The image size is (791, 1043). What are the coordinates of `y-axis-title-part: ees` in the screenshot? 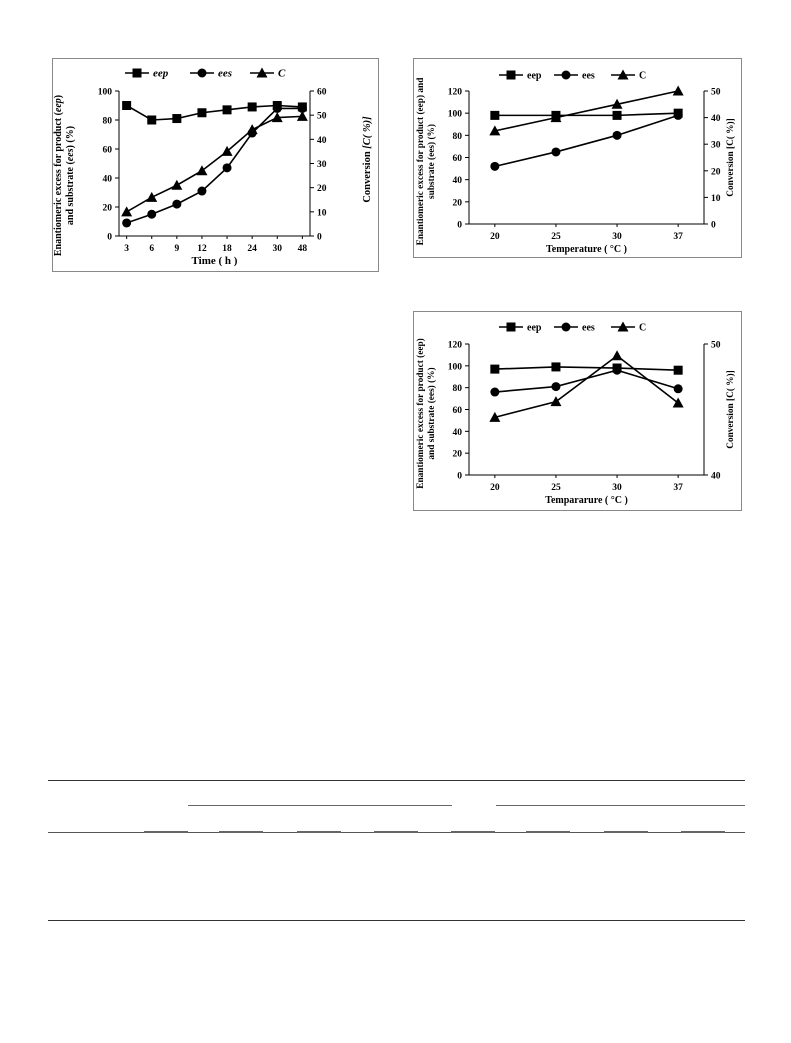 It's located at (70, 154).